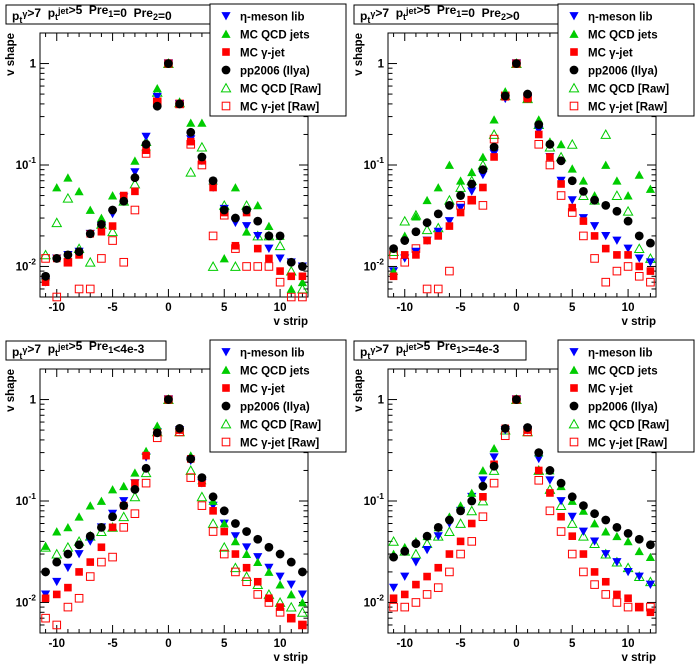 This screenshot has height=672, width=696. I want to click on x-tick-label: 5, so click(572, 644).